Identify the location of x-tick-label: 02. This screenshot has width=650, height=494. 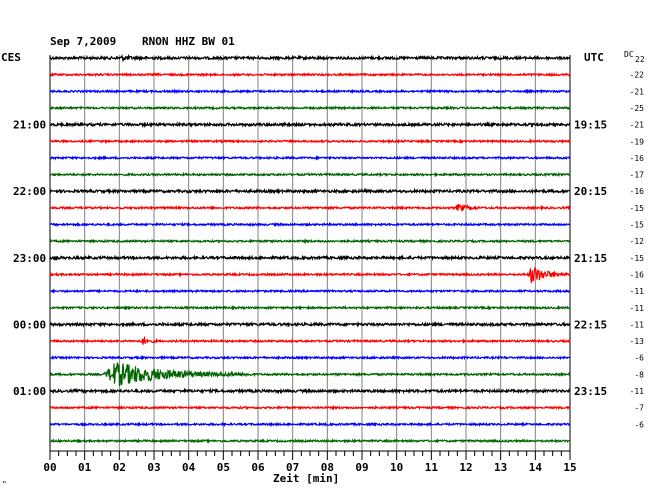
(119, 467).